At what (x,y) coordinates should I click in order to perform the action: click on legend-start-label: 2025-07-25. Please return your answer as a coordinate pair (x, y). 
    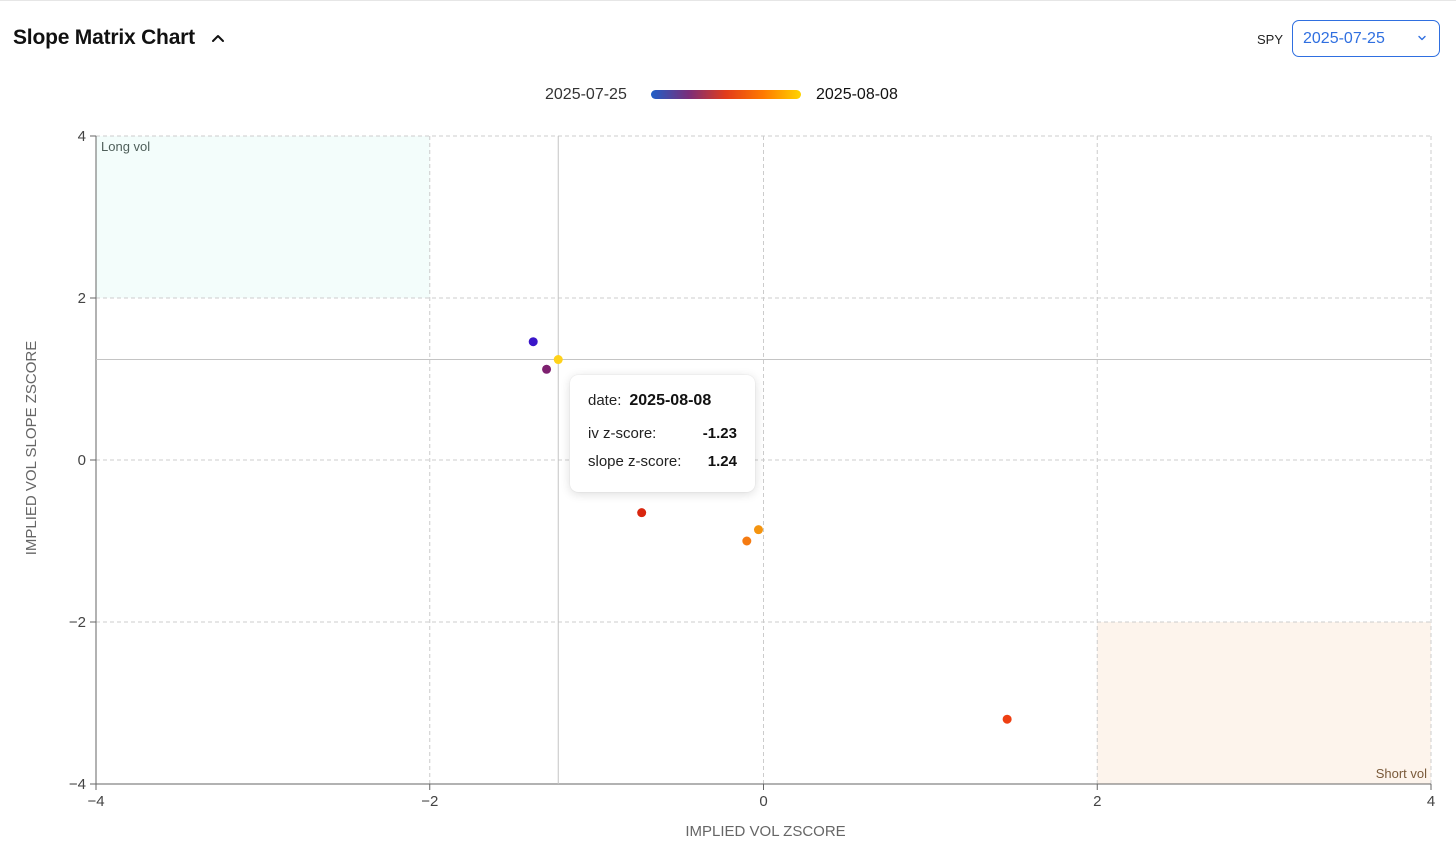
    Looking at the image, I should click on (586, 94).